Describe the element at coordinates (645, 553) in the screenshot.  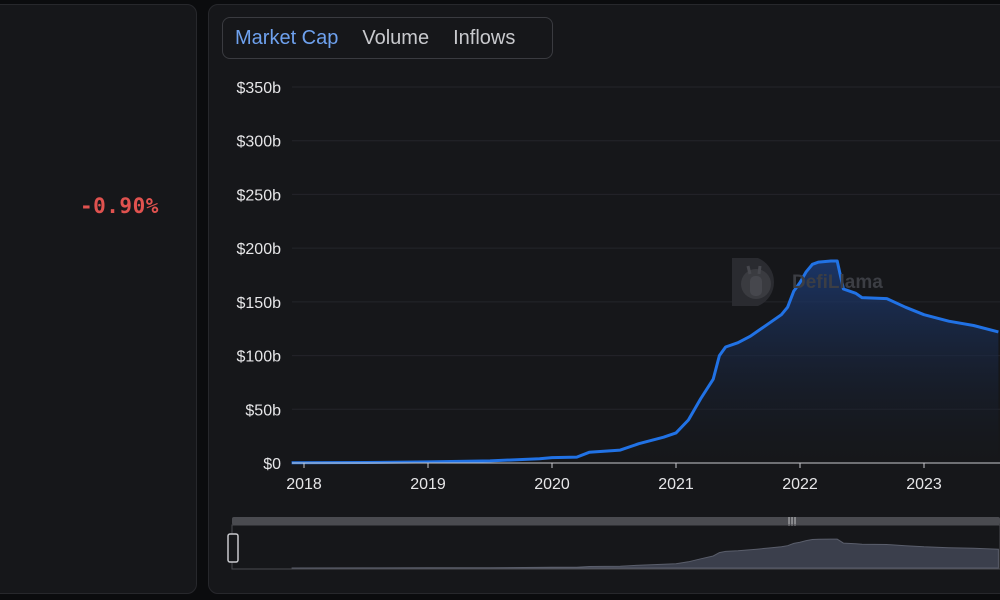
I see `zoom-preview-area` at that location.